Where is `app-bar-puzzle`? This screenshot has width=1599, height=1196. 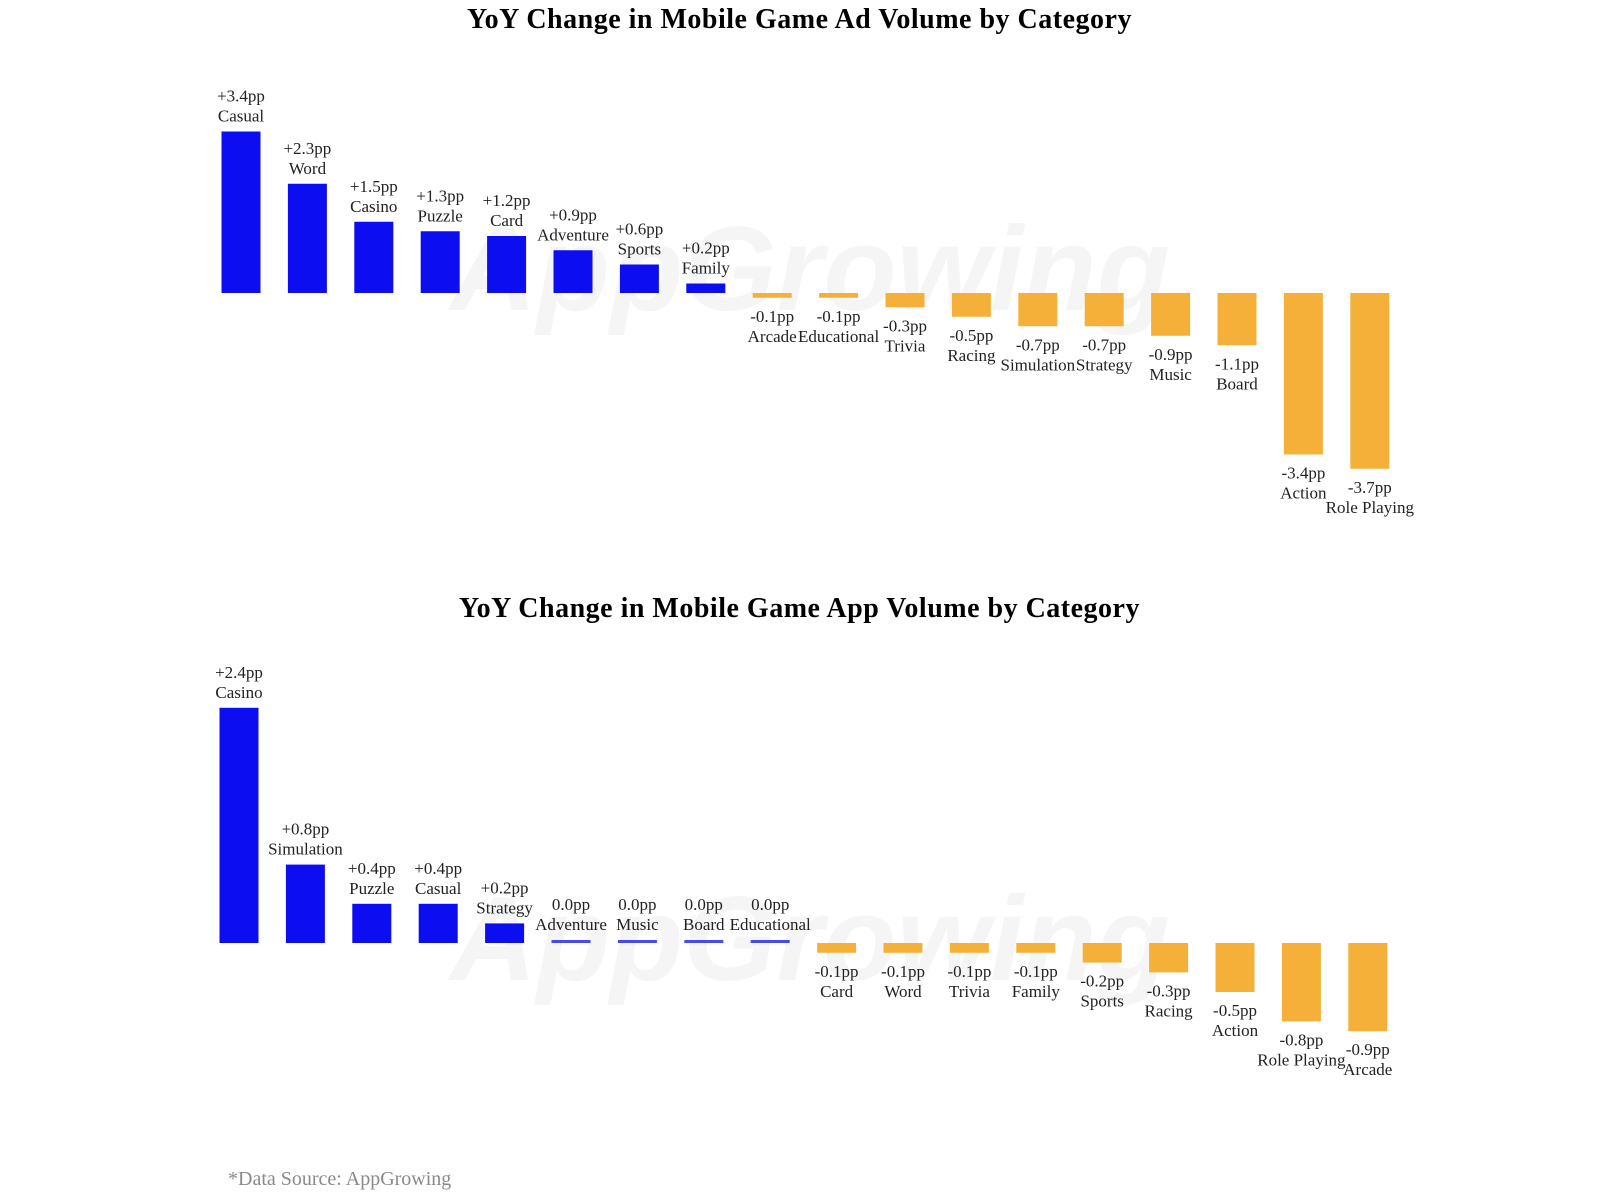 app-bar-puzzle is located at coordinates (372, 923).